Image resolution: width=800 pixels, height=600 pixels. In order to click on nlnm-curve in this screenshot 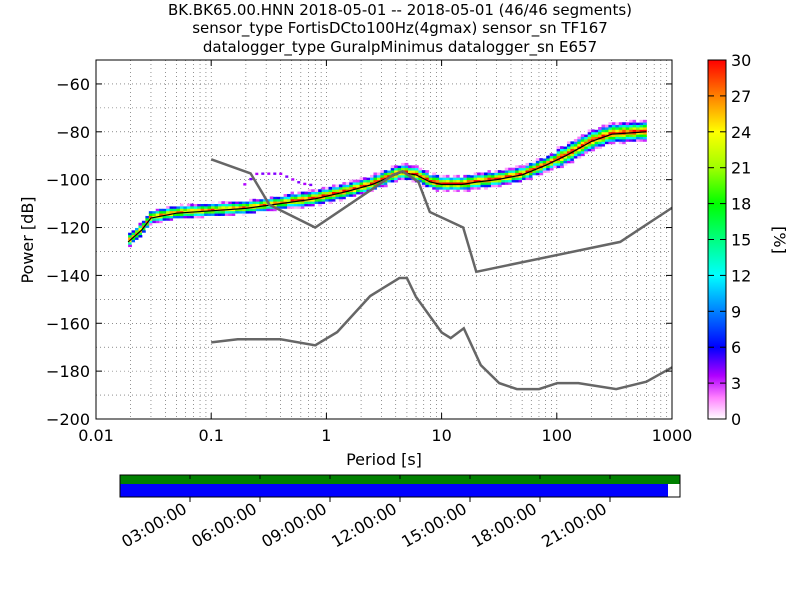, I will do `click(441, 333)`.